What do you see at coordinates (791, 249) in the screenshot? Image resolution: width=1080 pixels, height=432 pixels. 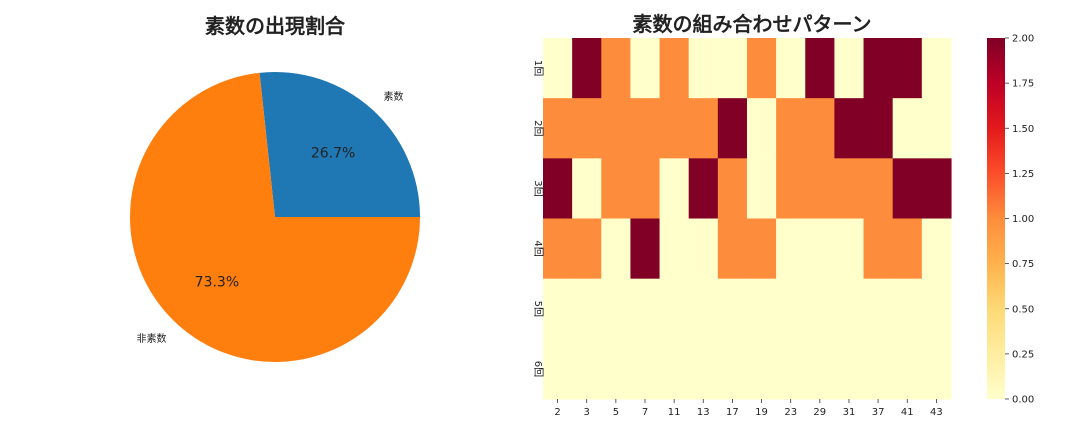 I see `heatmap-cell-r3-c8` at bounding box center [791, 249].